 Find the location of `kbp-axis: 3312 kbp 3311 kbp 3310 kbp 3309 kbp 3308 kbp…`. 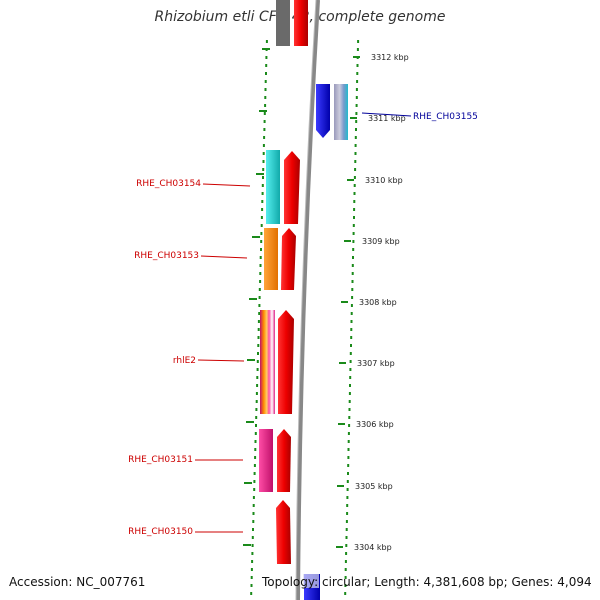

kbp-axis: 3312 kbp 3311 kbp 3310 kbp 3309 kbp 3308 kbp… is located at coordinates (372, 302).